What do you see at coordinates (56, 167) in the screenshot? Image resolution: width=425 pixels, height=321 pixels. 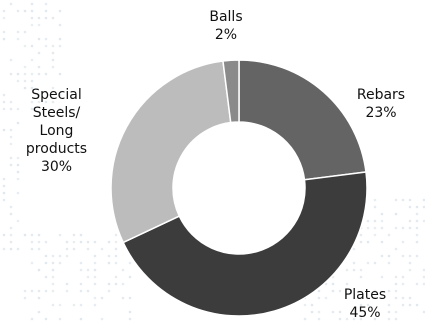 I see `label-special-steels-value: 30%` at bounding box center [56, 167].